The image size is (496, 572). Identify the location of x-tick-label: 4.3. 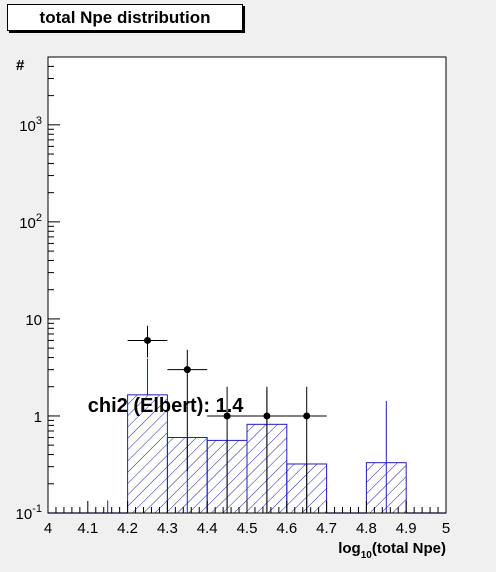
(167, 528).